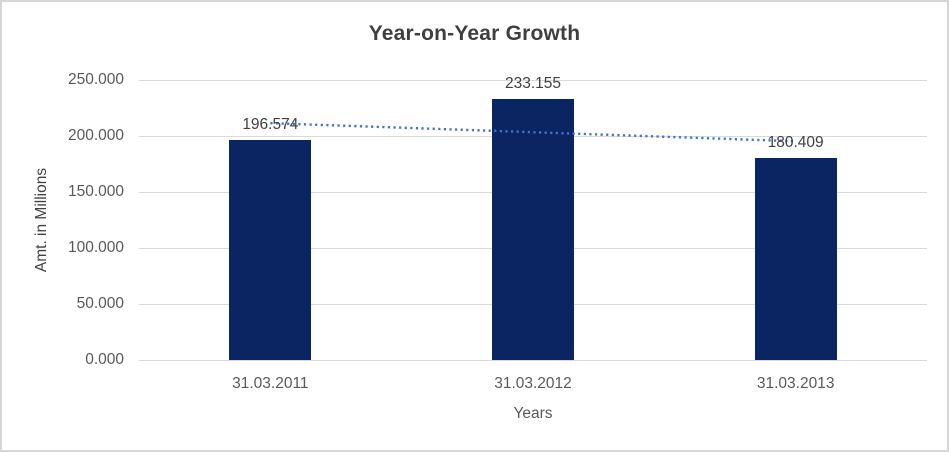  Describe the element at coordinates (104, 359) in the screenshot. I see `y-tick-label: 0.000` at that location.